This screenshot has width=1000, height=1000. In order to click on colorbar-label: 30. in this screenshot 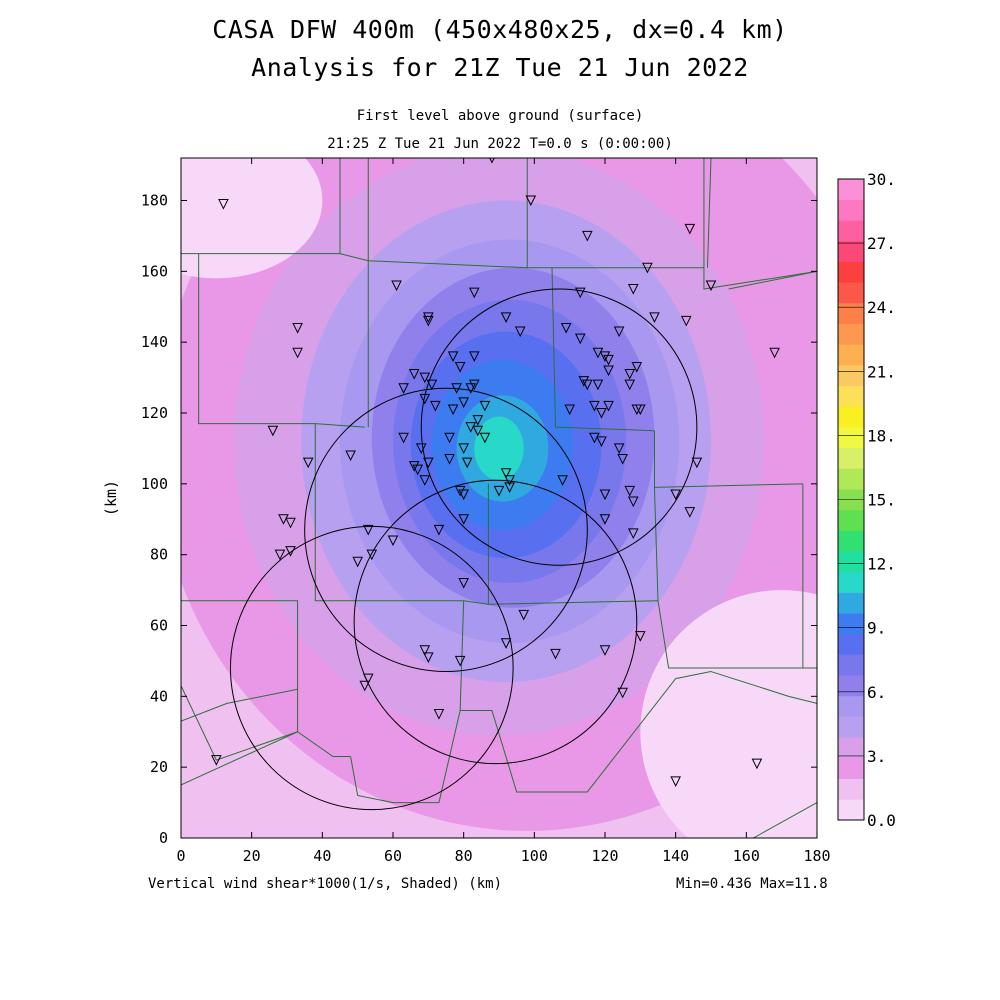, I will do `click(881, 179)`.